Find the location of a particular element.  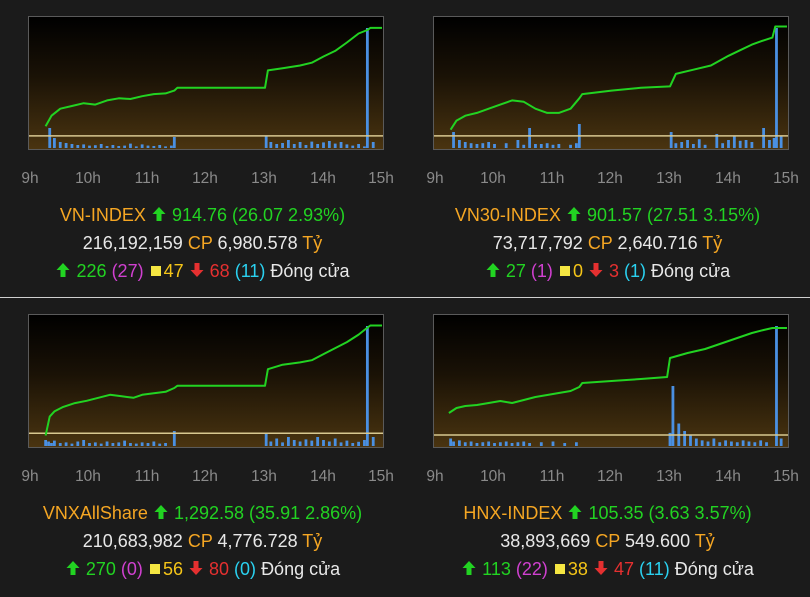

index-summary: VN-INDEX 914.76 (26.07 2.93%) is located at coordinates (202, 215).